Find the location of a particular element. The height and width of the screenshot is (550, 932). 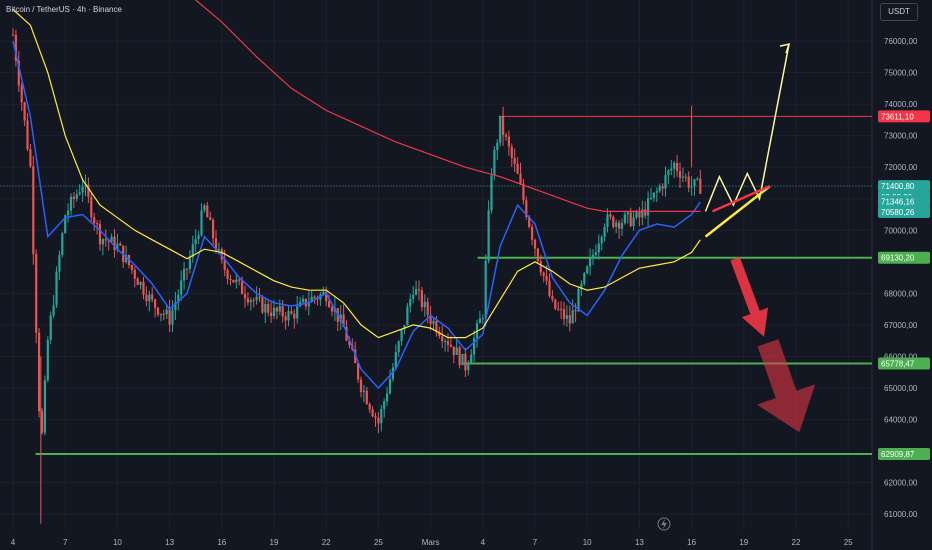

time-tick-label: 7 is located at coordinates (535, 542).